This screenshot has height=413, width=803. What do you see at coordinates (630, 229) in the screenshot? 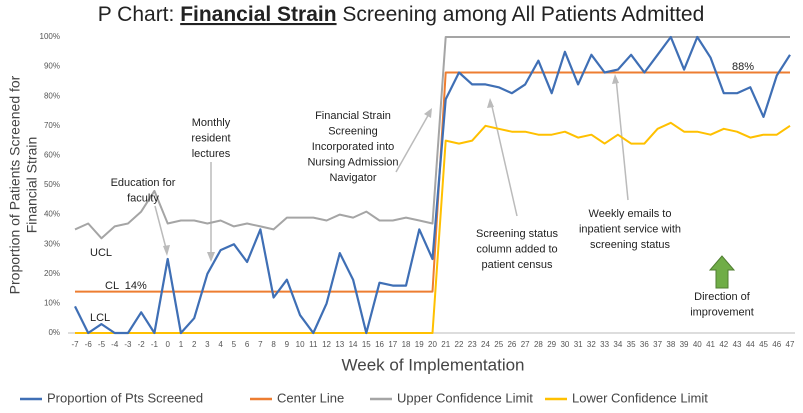
I see `annotation: inpatient service with` at bounding box center [630, 229].